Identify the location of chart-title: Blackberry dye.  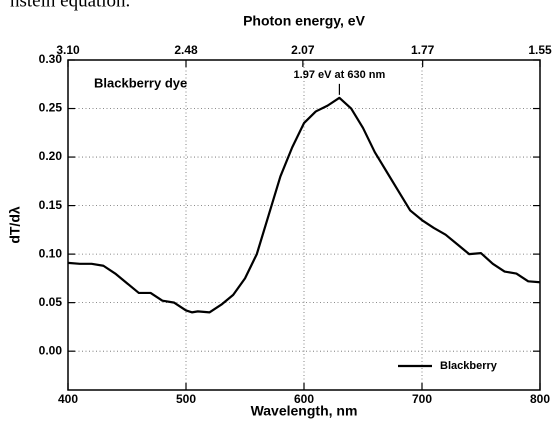
(140, 82).